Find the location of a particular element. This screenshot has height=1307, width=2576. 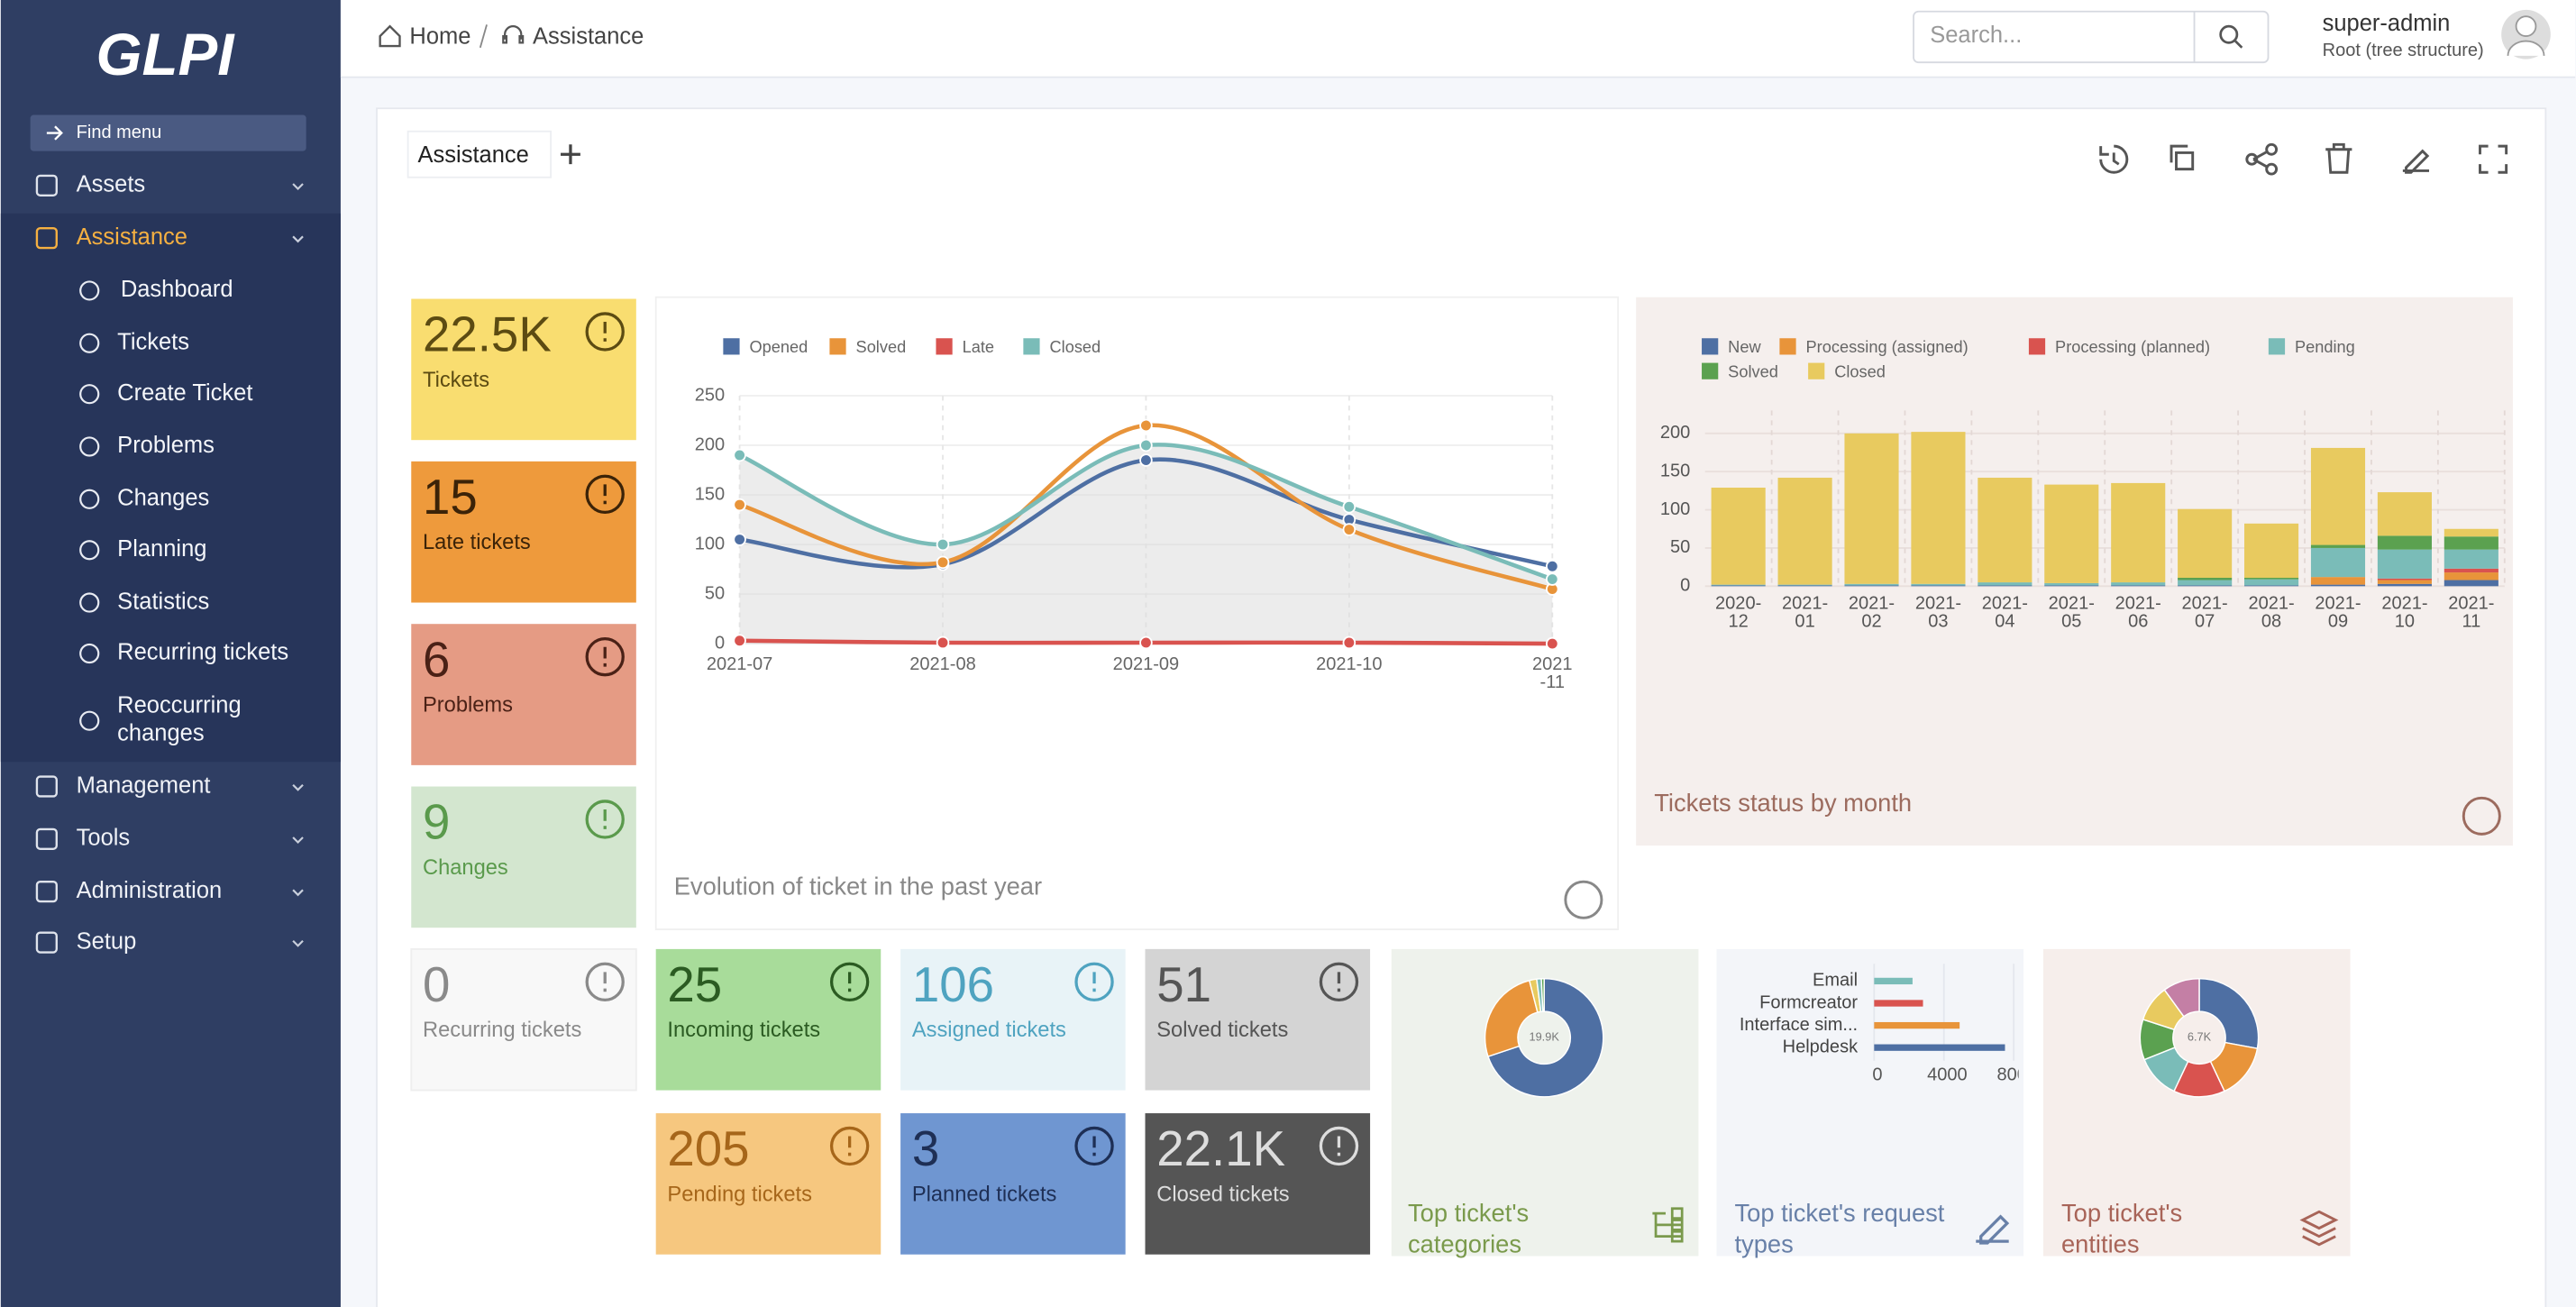

submenu-item: Tickets is located at coordinates (153, 341).